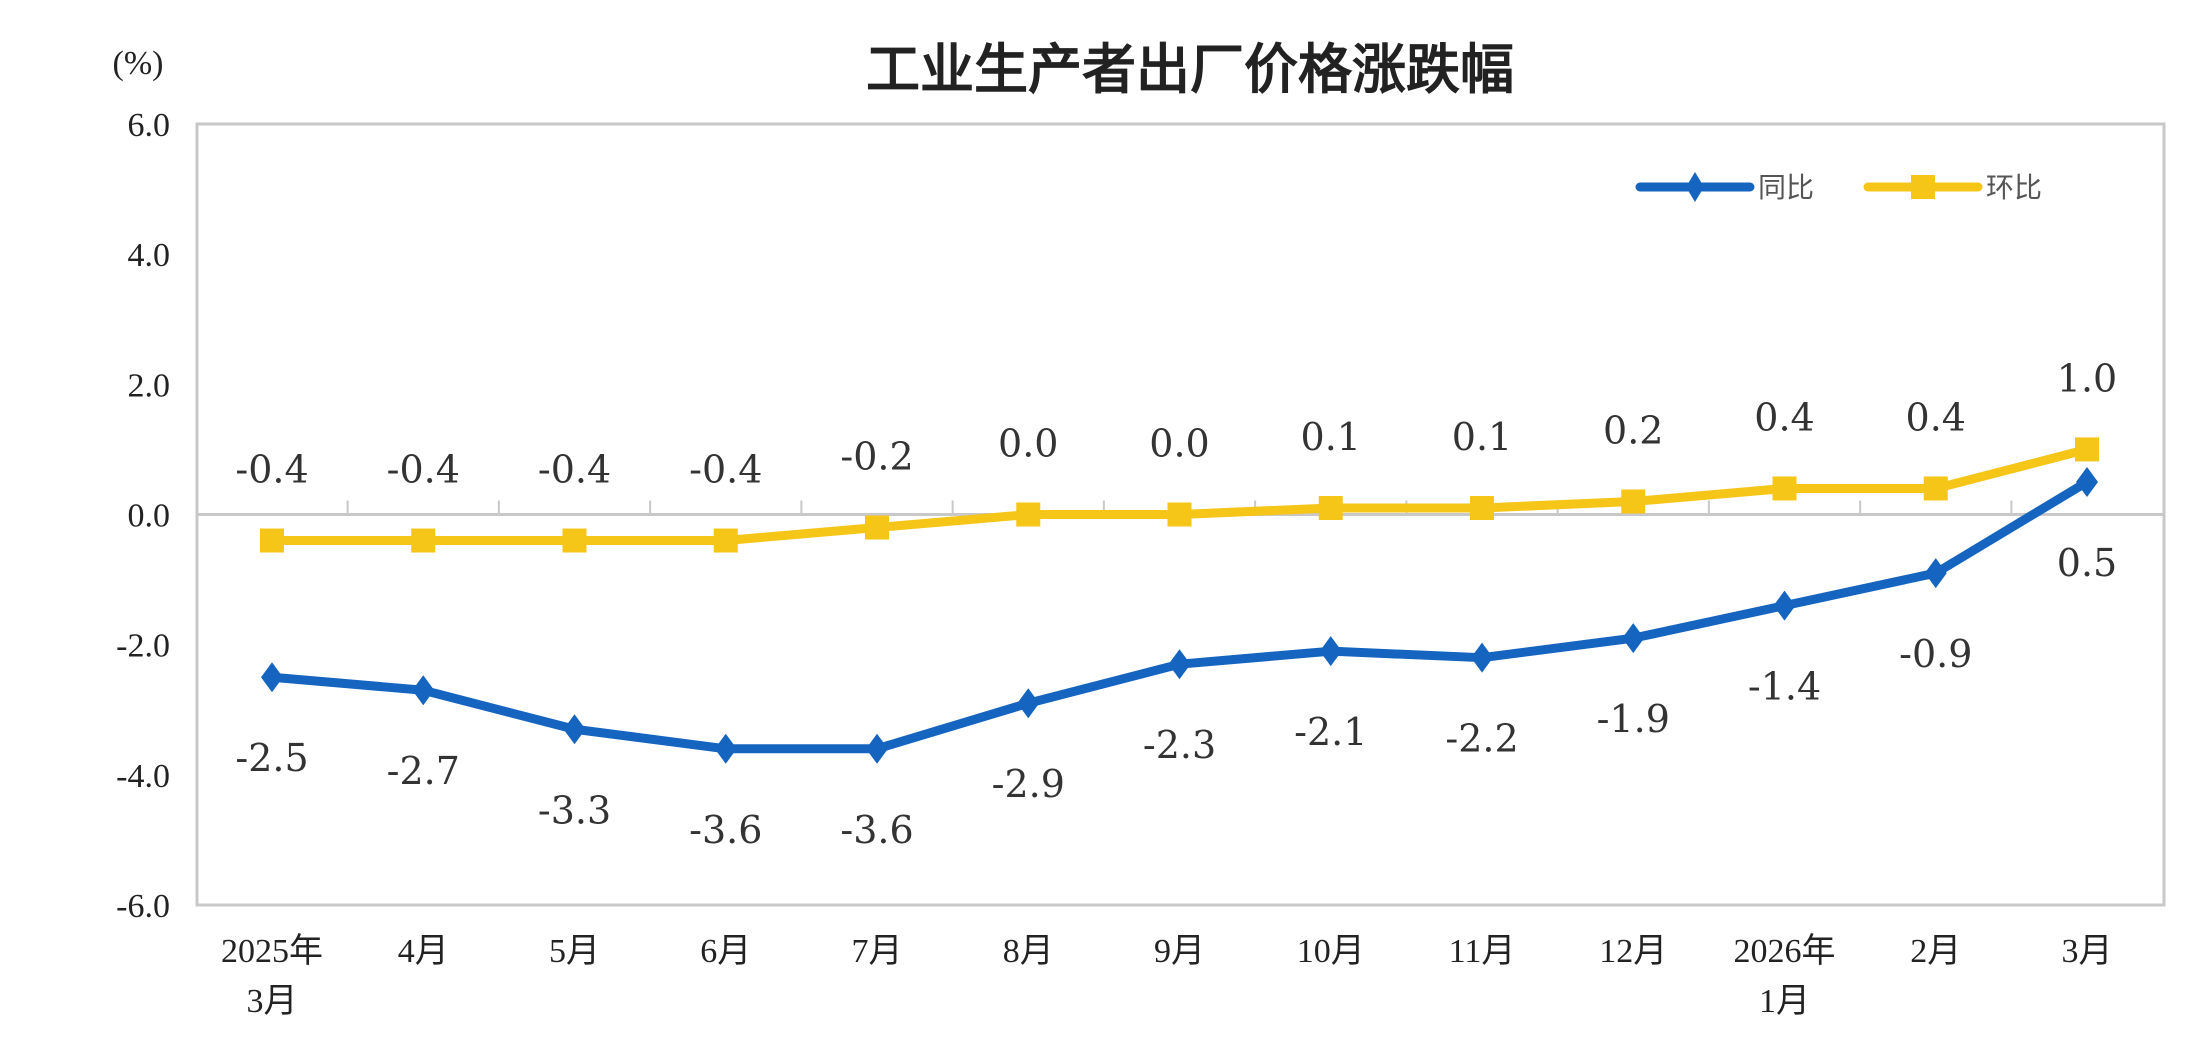 Image resolution: width=2208 pixels, height=1060 pixels. I want to click on x-tick-label: 6月, so click(725, 951).